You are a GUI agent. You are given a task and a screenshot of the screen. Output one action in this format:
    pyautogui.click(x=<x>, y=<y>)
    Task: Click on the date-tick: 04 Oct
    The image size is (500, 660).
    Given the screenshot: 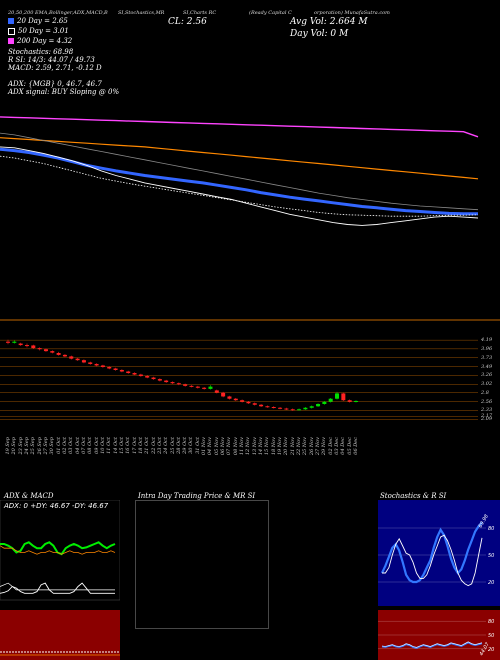 What is the action you would take?
    pyautogui.click(x=77, y=445)
    